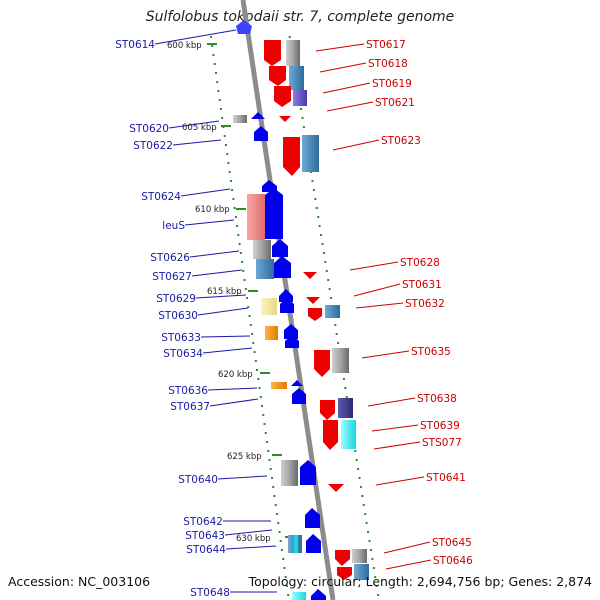 The width and height of the screenshot is (600, 600). Describe the element at coordinates (297, 383) in the screenshot. I see `gene-ST0636-arrow` at that location.